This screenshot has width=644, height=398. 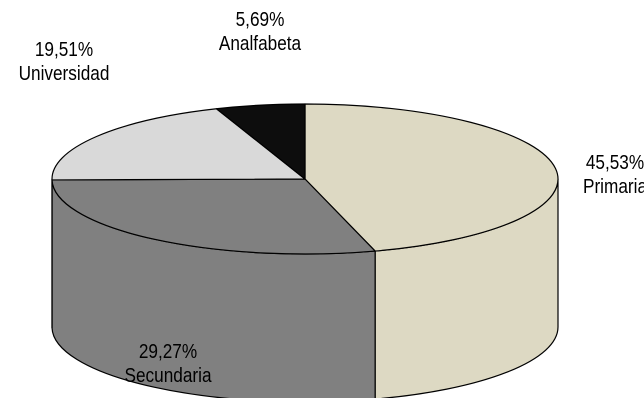 What do you see at coordinates (260, 20) in the screenshot?
I see `label-analfabeta-value: 5,69%` at bounding box center [260, 20].